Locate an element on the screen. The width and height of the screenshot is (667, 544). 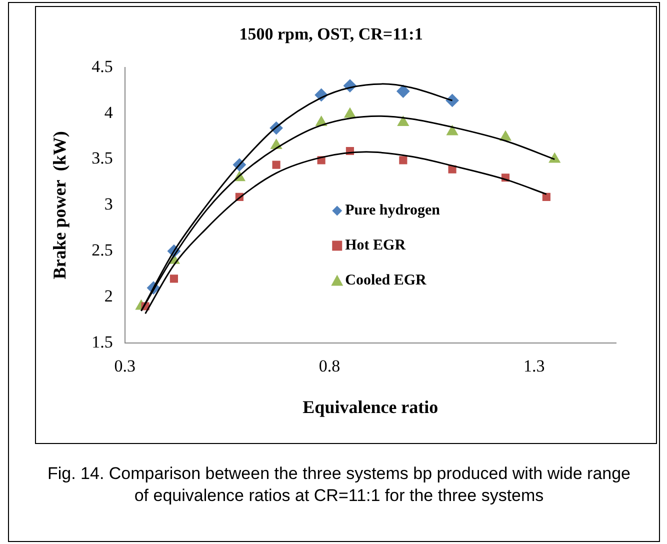
x-tick-label: 1.3 is located at coordinates (534, 366).